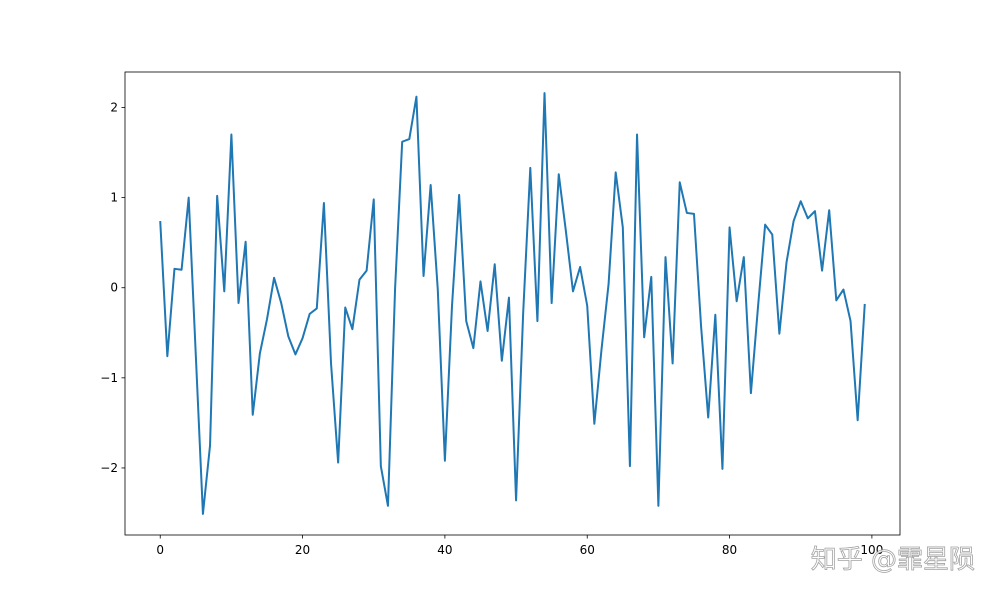  Describe the element at coordinates (587, 550) in the screenshot. I see `x-tick-label: 60` at that location.